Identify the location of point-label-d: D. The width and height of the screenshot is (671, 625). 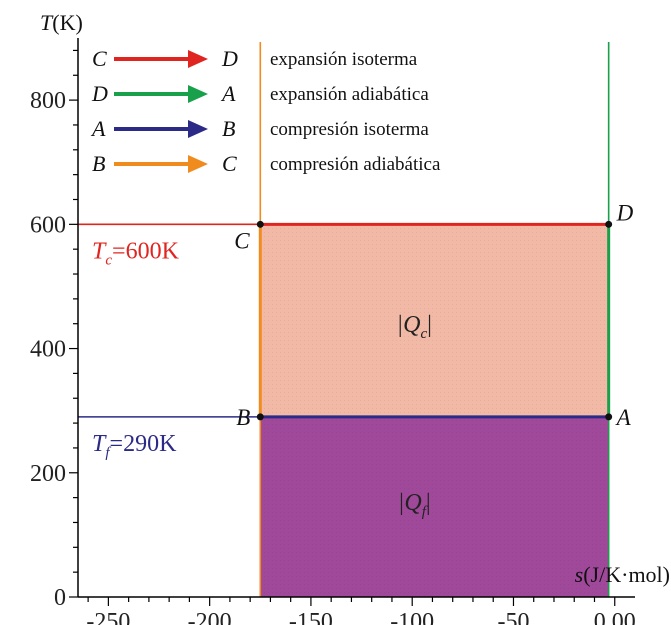
(625, 212).